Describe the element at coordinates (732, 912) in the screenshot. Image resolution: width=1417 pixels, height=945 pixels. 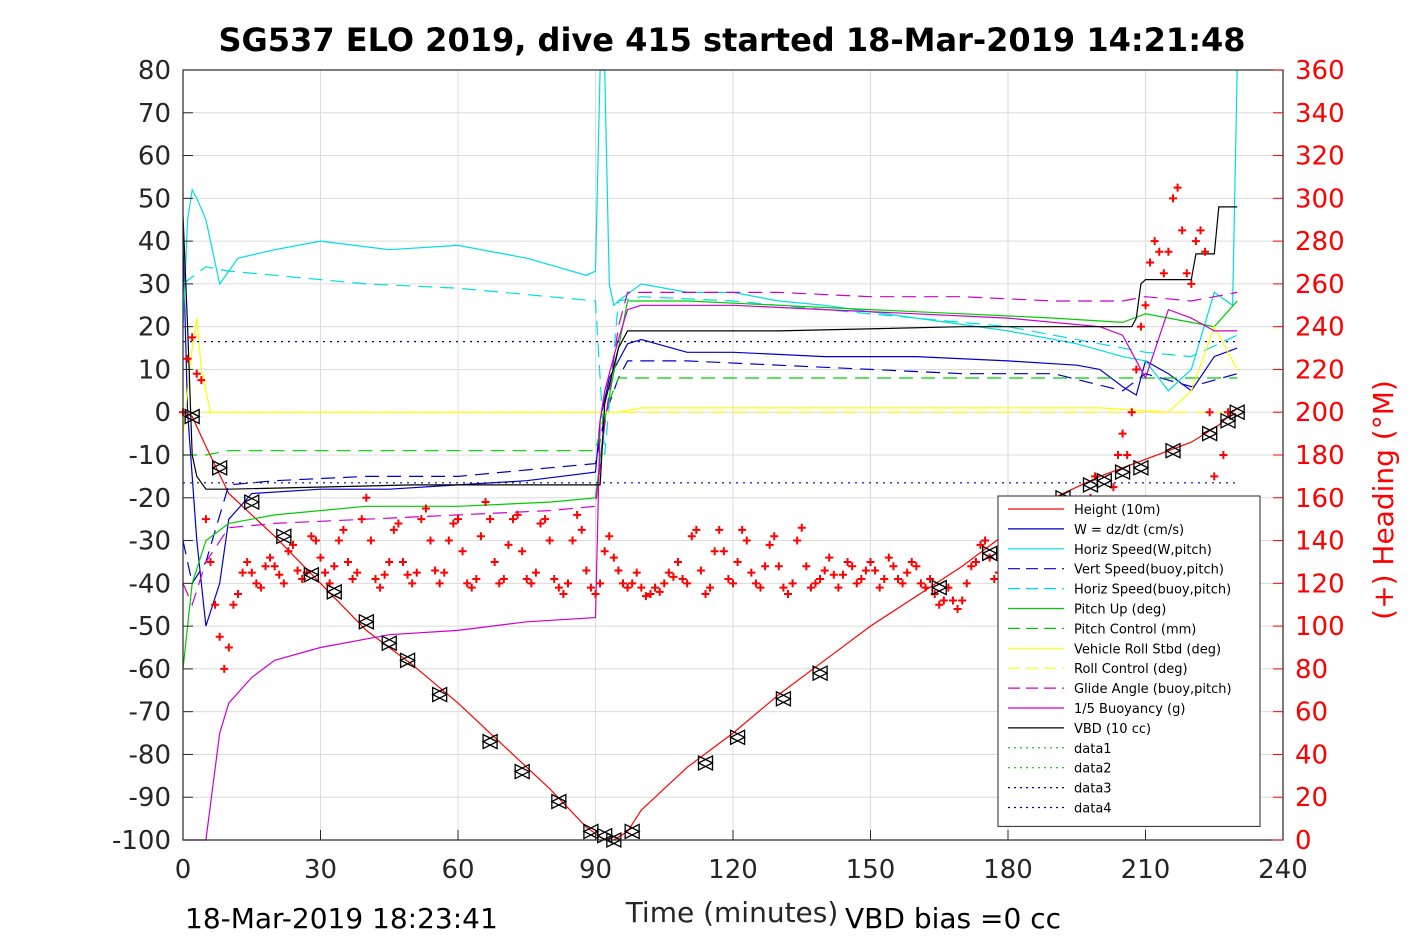
I see `x-axis-label: Time (minutes)` at that location.